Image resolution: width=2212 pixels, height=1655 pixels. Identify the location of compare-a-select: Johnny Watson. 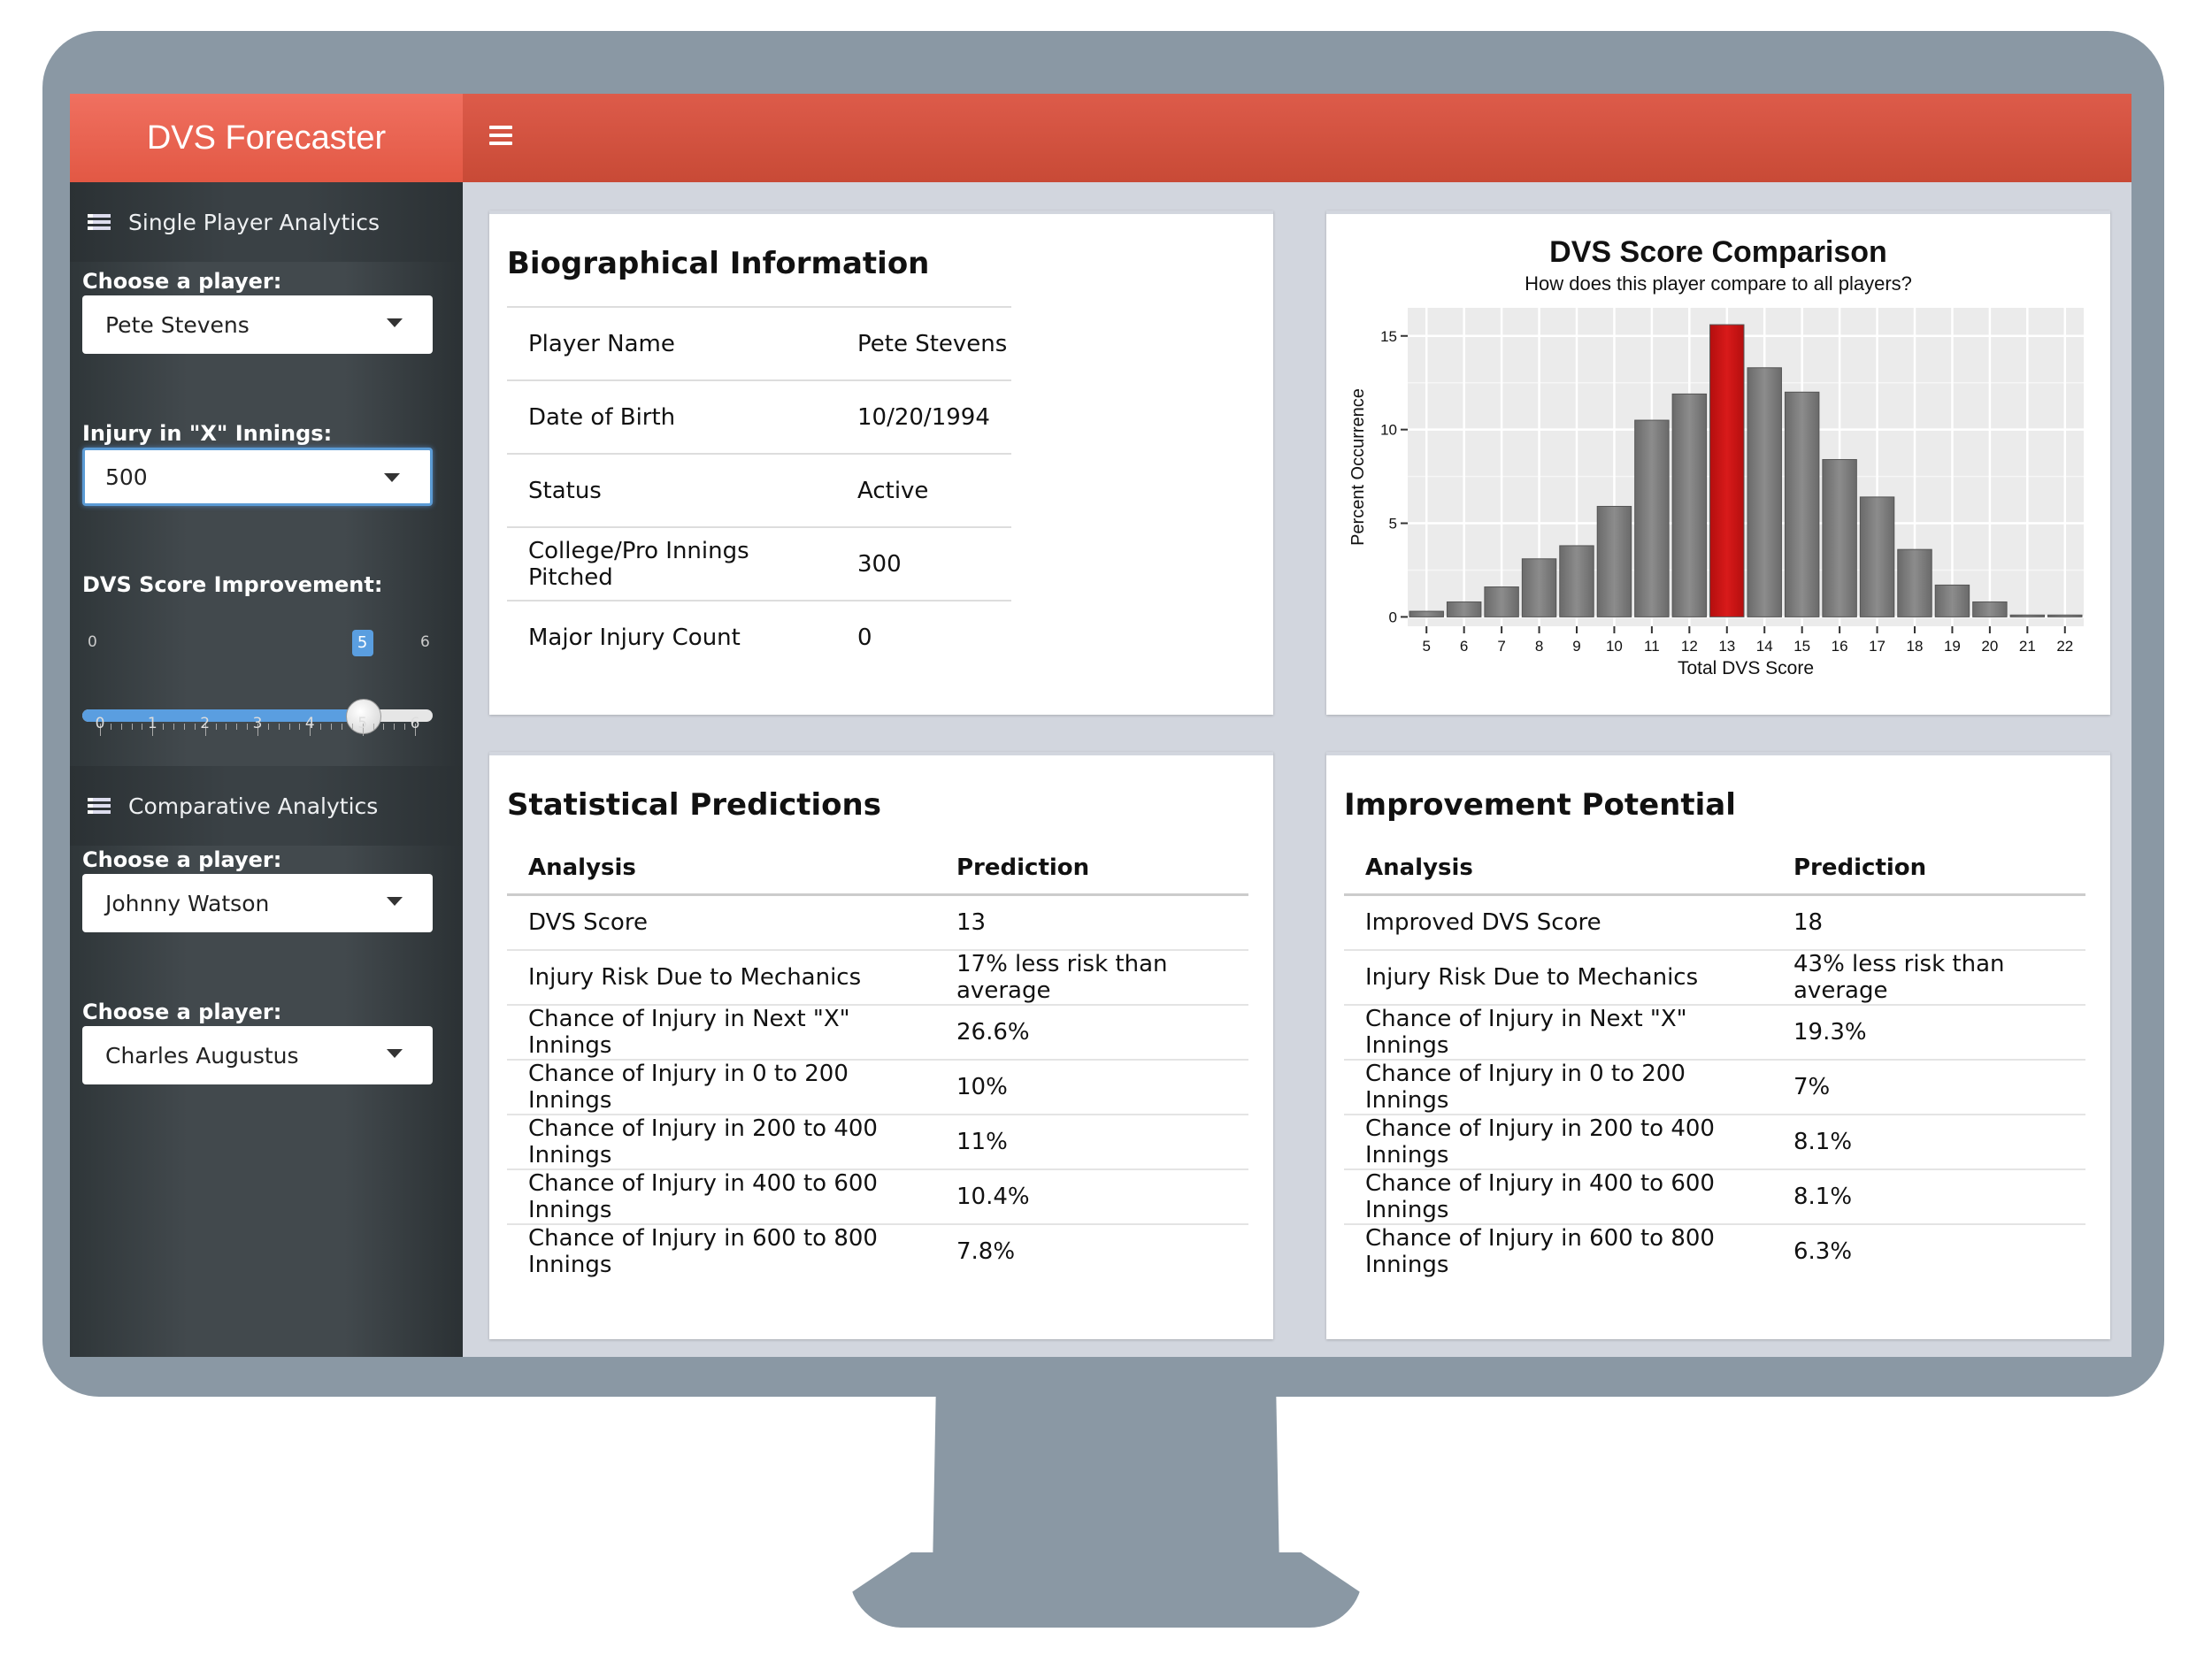
(257, 903).